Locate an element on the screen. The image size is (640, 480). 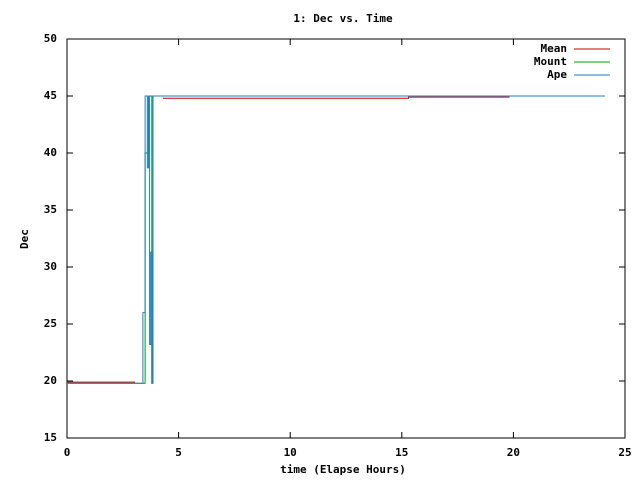
y-tick-label: 35 is located at coordinates (50, 209).